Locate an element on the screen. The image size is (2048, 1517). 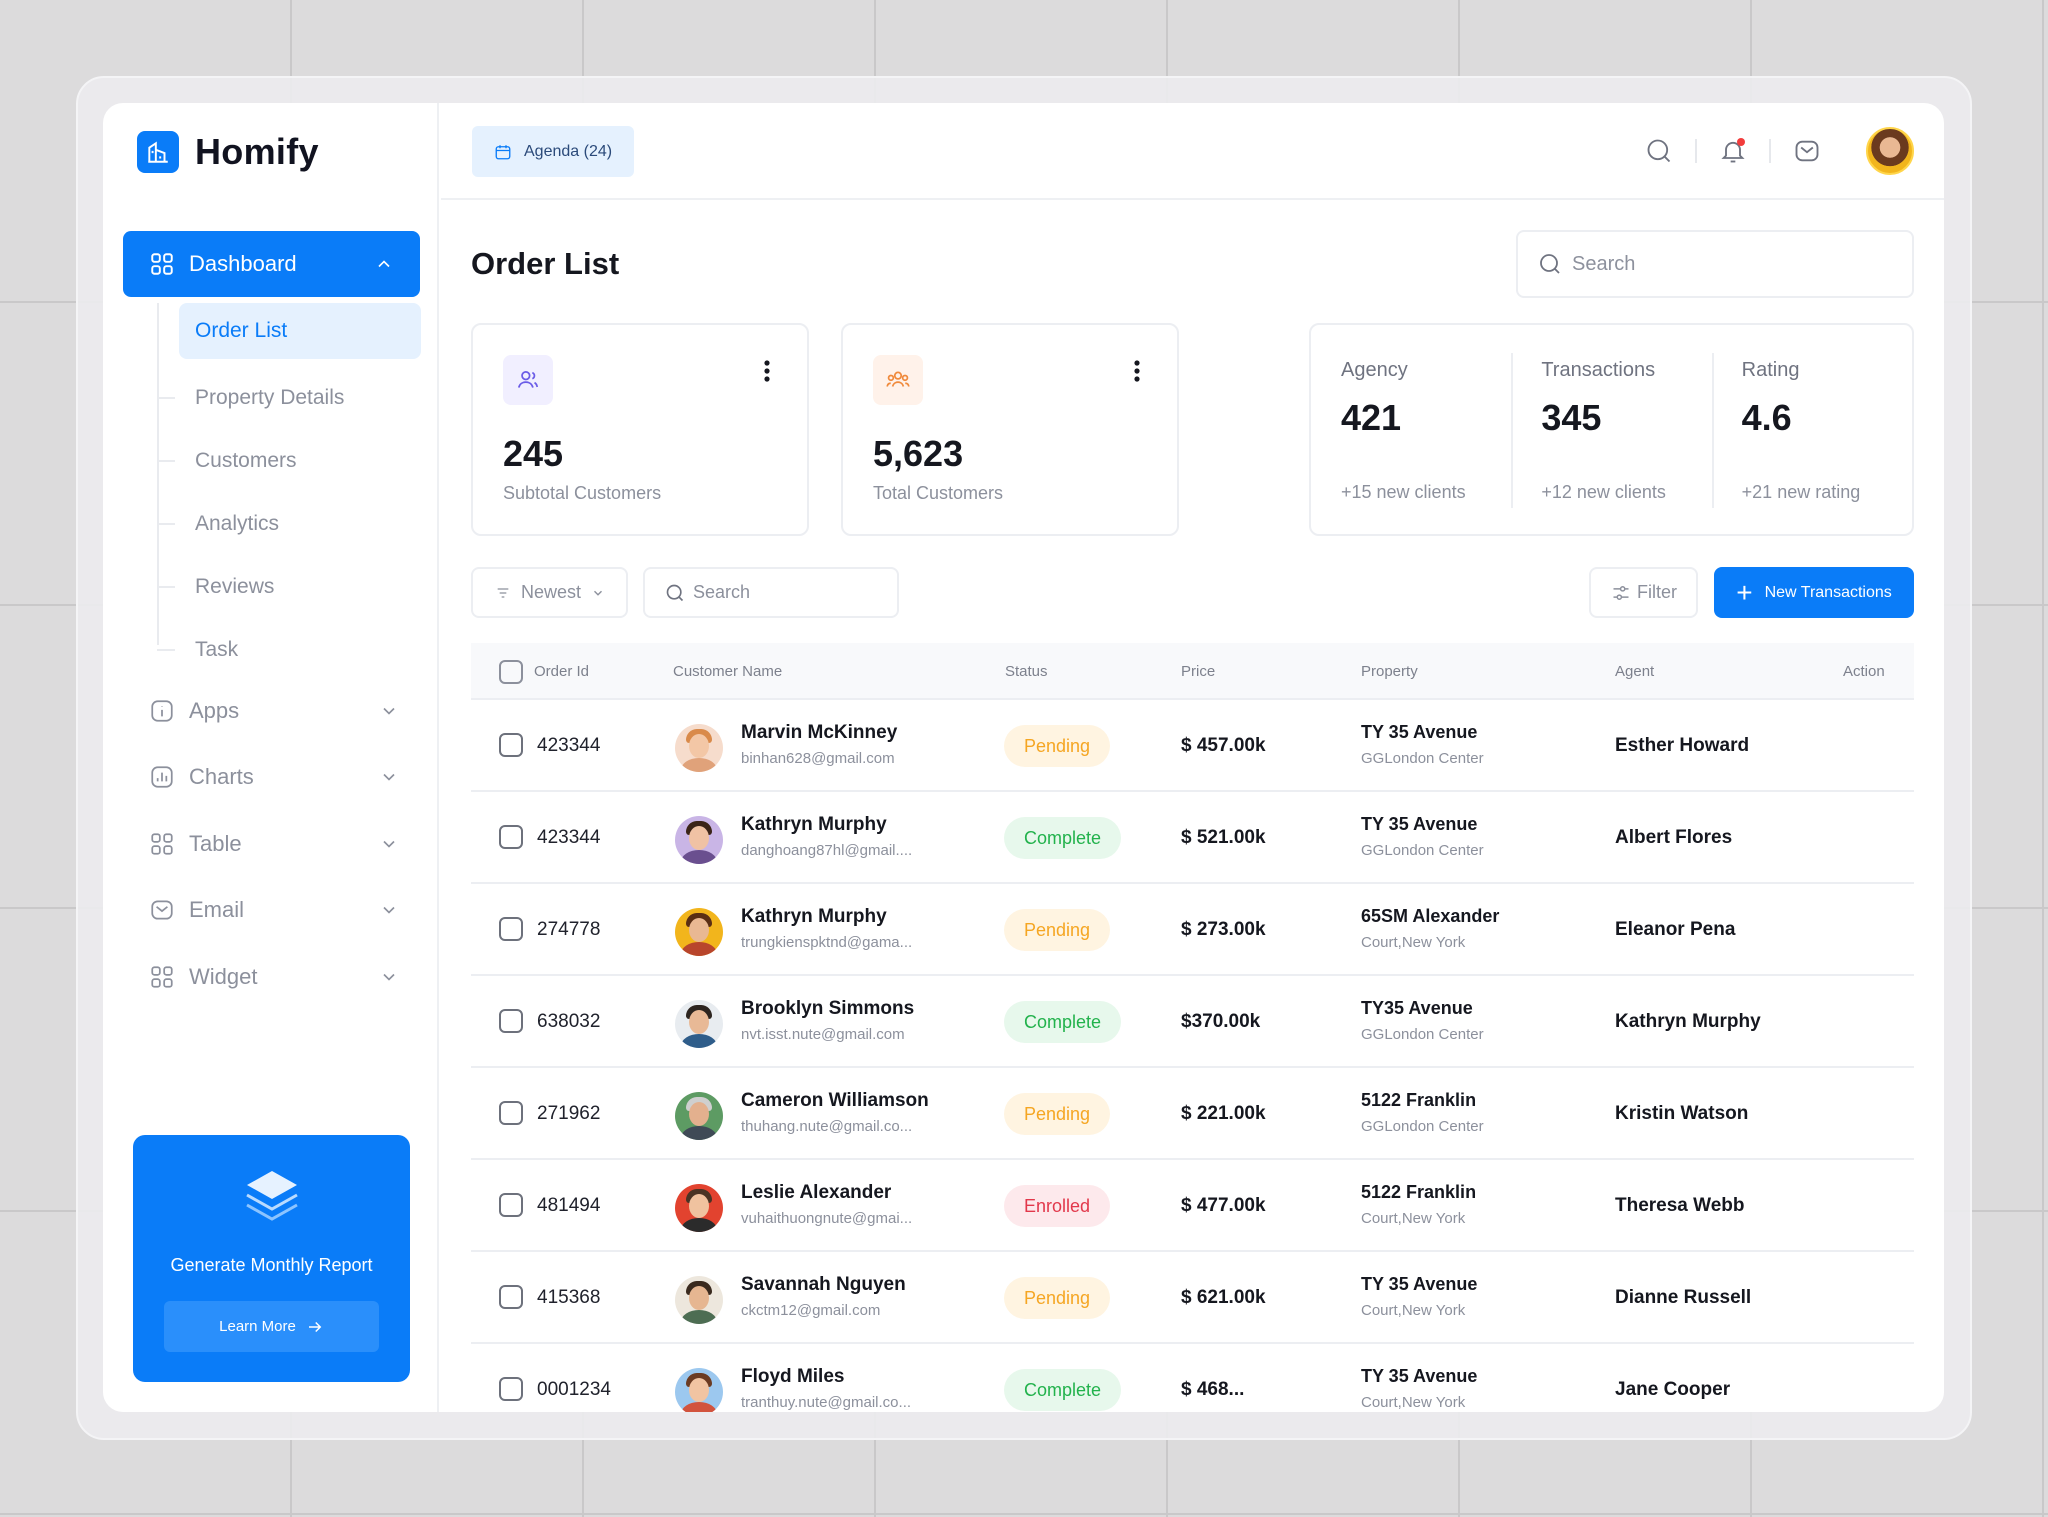
metric-agency: Agency 421 +15 new clients is located at coordinates (1403, 430).